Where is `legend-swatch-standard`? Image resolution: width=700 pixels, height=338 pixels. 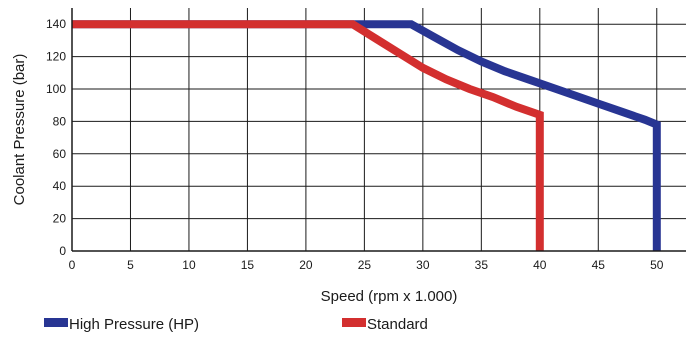
legend-swatch-standard is located at coordinates (354, 322).